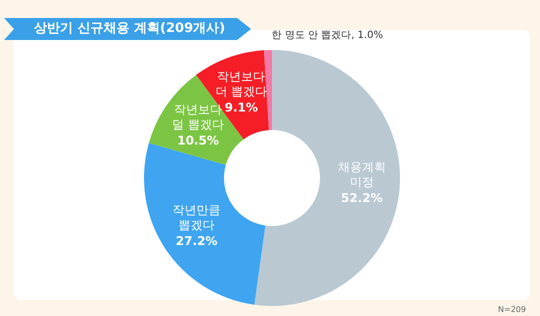 The width and height of the screenshot is (540, 316). What do you see at coordinates (241, 107) in the screenshot?
I see `data-label: 9.1%` at bounding box center [241, 107].